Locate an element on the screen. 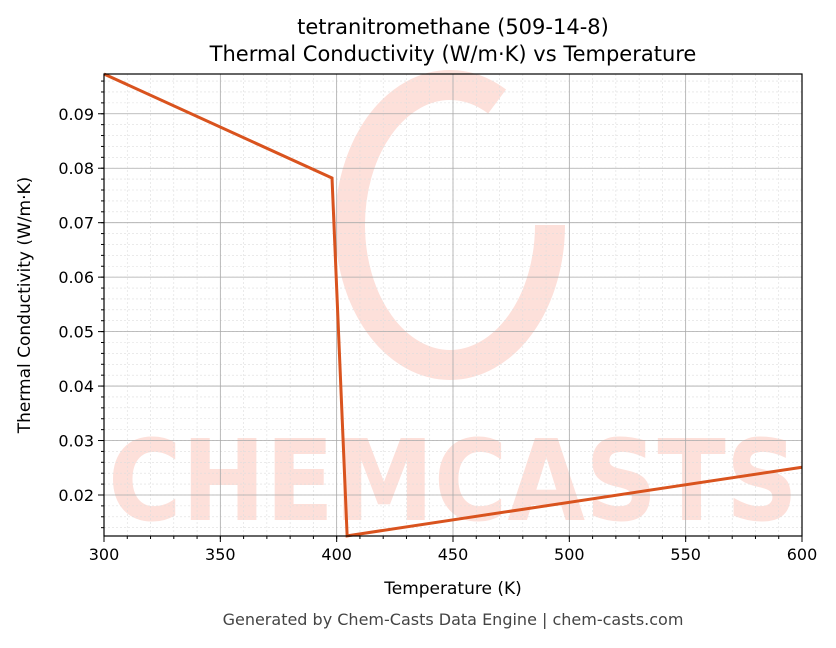 This screenshot has height=648, width=836. x-tick-label: 500 is located at coordinates (569, 554).